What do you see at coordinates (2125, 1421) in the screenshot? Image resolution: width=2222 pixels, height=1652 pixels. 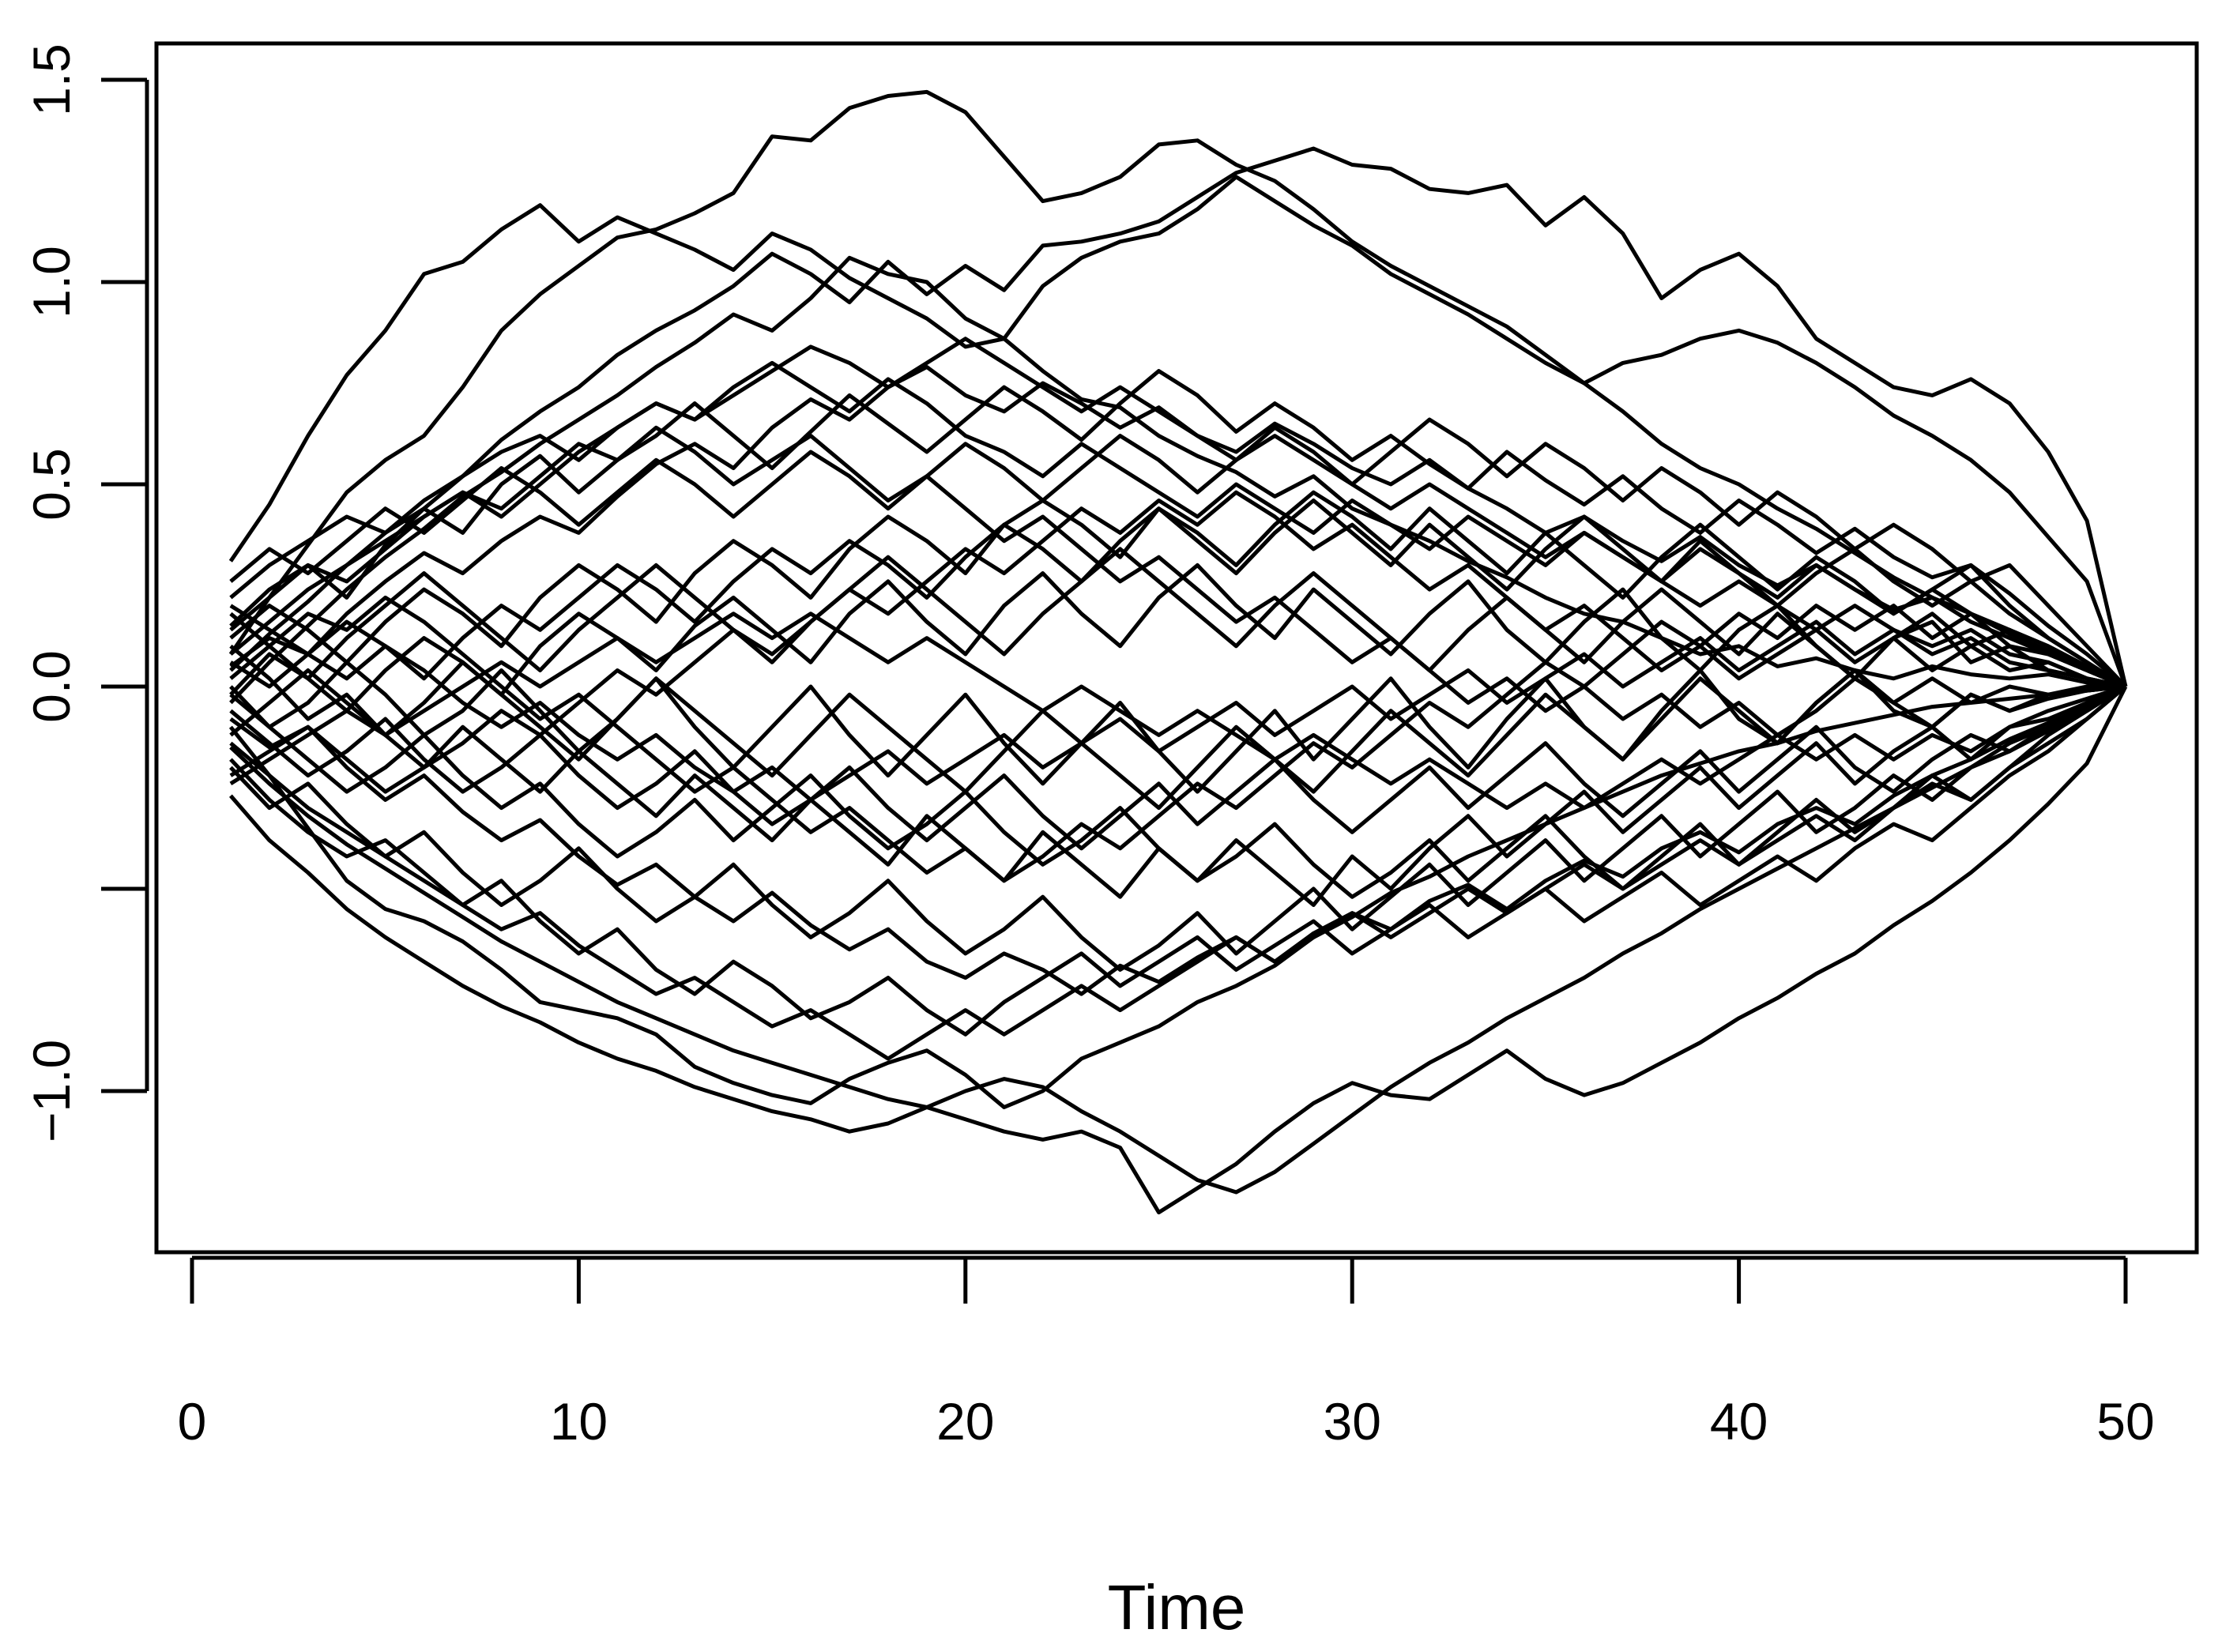 I see `x-tick-label-50: 50` at bounding box center [2125, 1421].